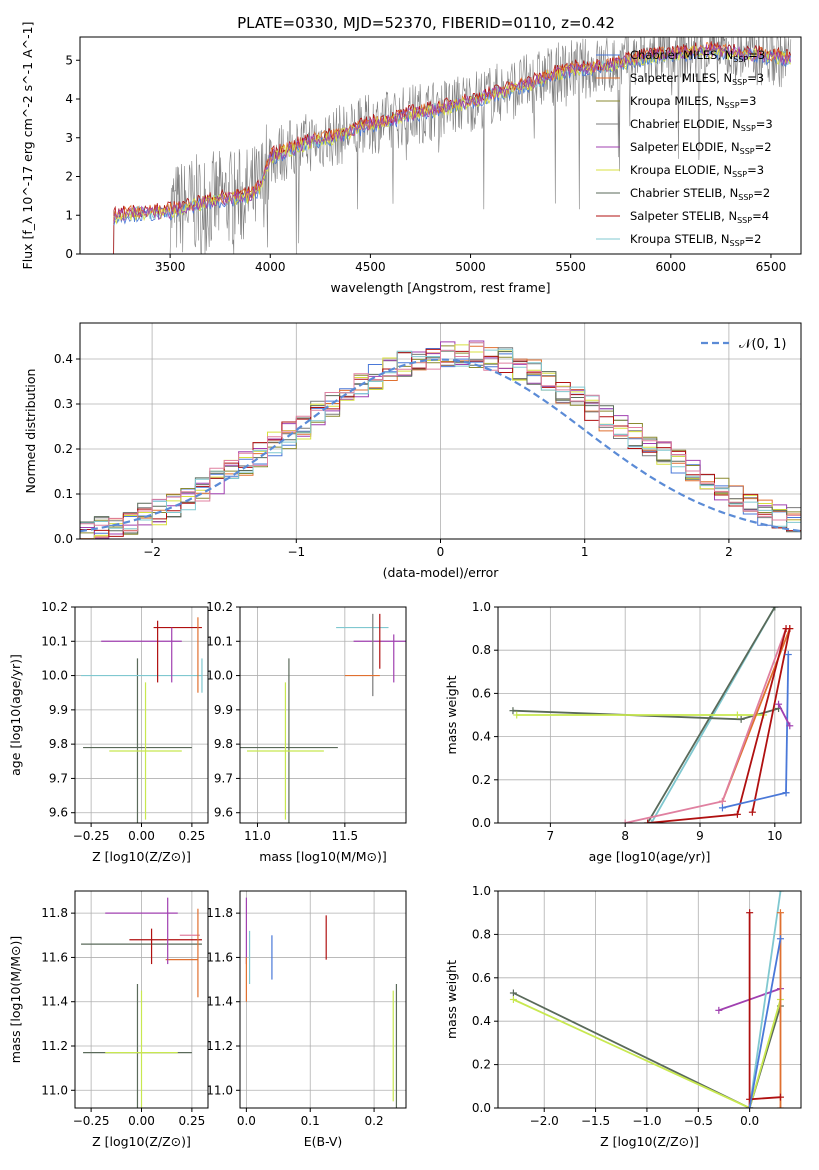  What do you see at coordinates (749, 1121) in the screenshot?
I see `x-tick-label: 0.0` at bounding box center [749, 1121].